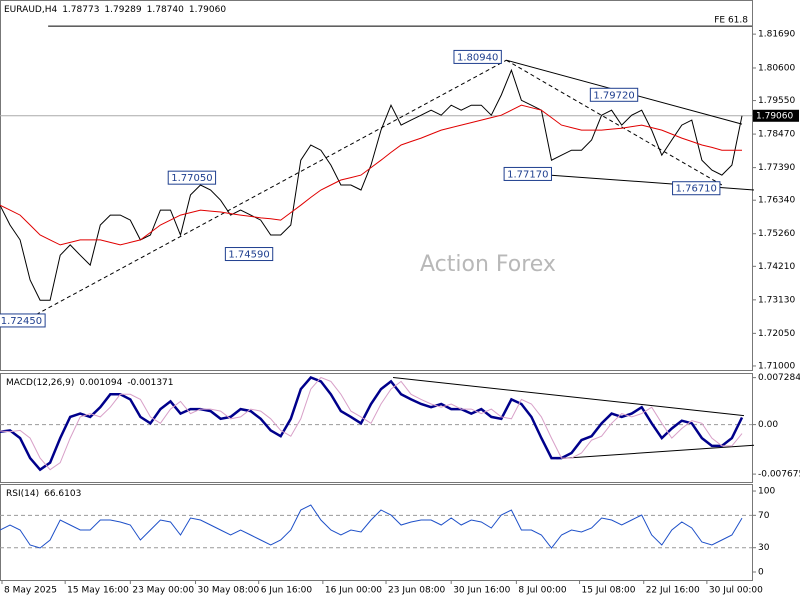 The width and height of the screenshot is (800, 600). Describe the element at coordinates (776, 35) in the screenshot. I see `y-tick-label: 1.81690` at that location.